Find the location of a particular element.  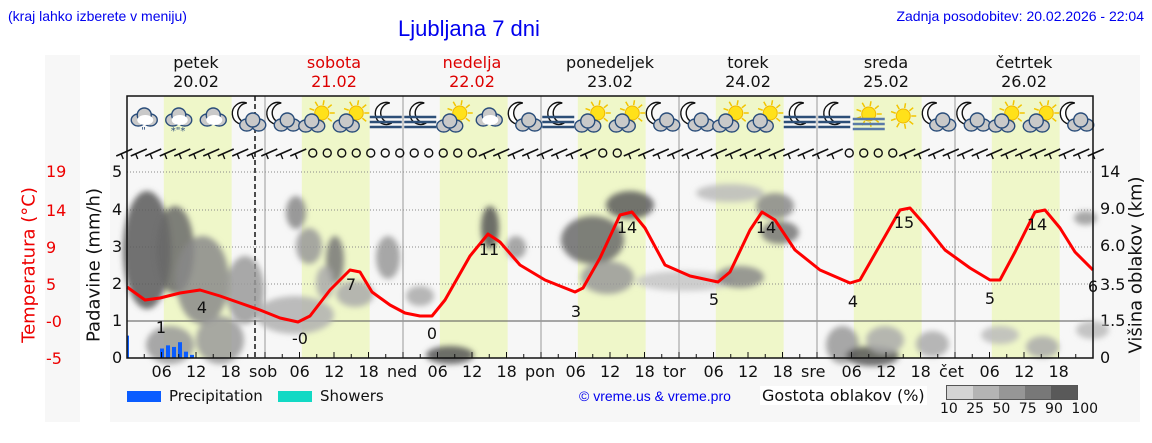

day-label-0: petek 20.02 is located at coordinates (196, 72).